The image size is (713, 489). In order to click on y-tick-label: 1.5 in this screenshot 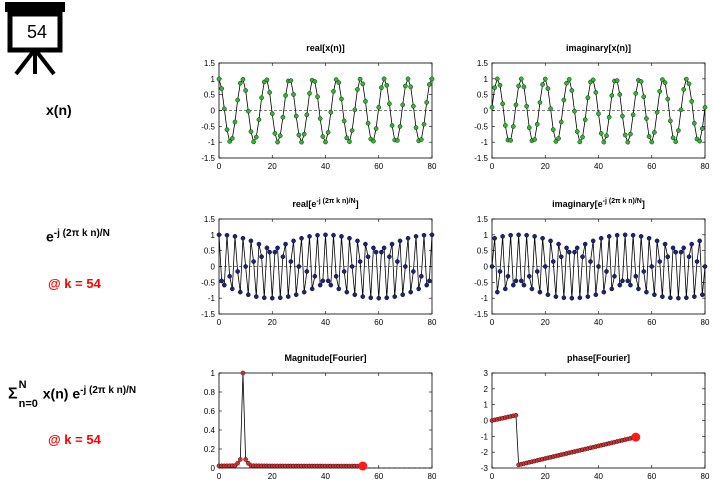, I will do `click(210, 63)`.